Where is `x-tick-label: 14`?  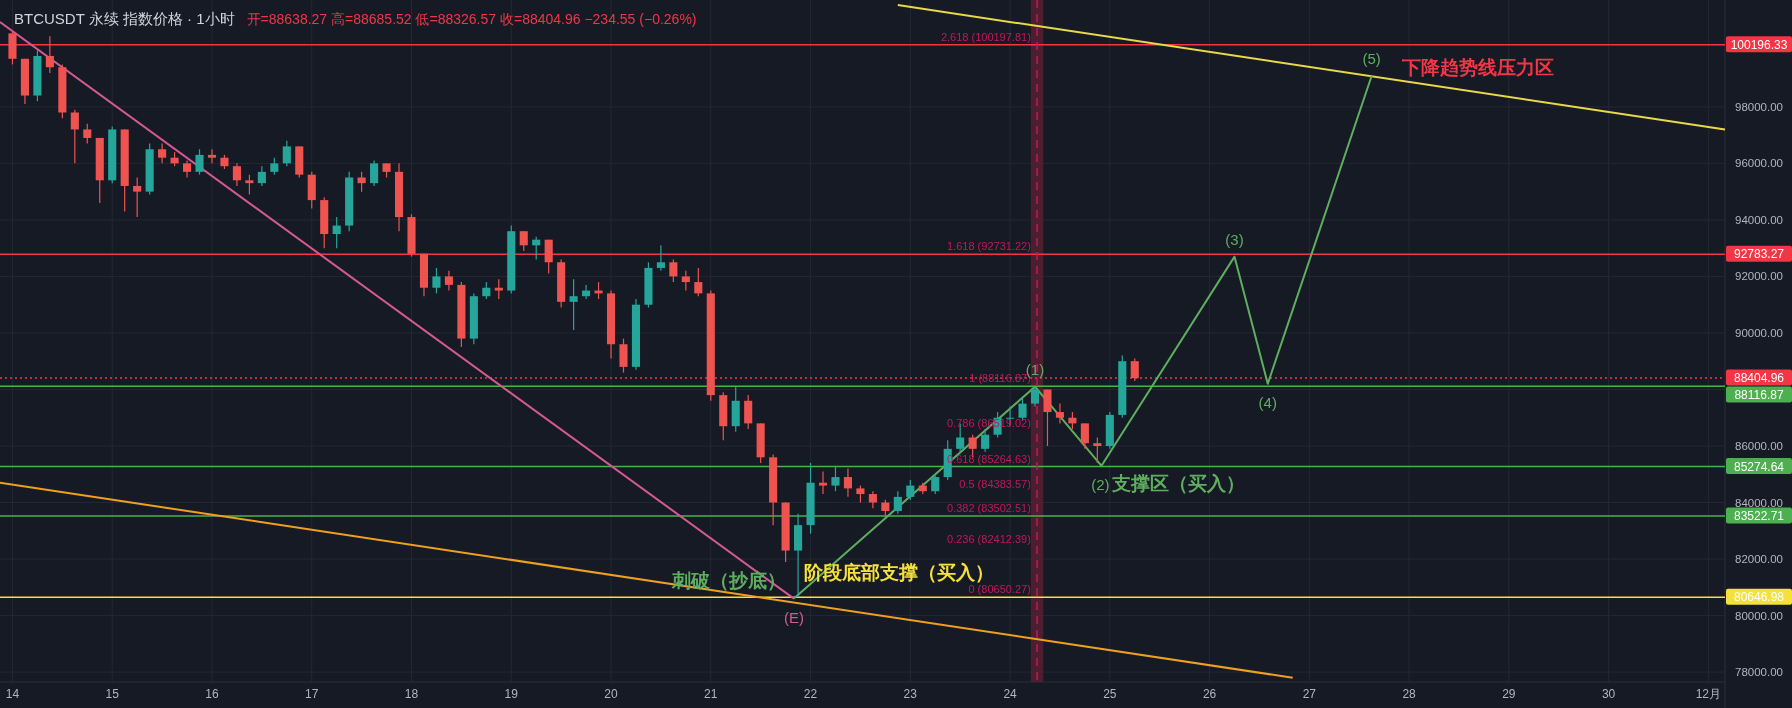
x-tick-label: 14 is located at coordinates (12, 694).